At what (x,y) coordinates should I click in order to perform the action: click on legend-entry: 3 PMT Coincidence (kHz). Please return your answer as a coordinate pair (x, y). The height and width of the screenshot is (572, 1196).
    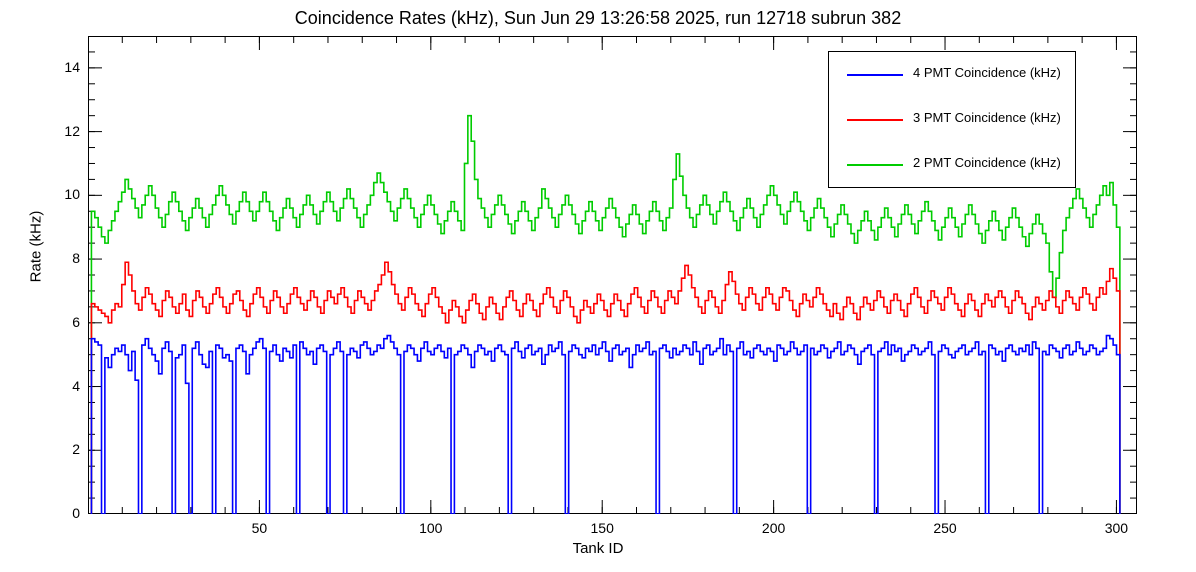
    Looking at the image, I should click on (953, 119).